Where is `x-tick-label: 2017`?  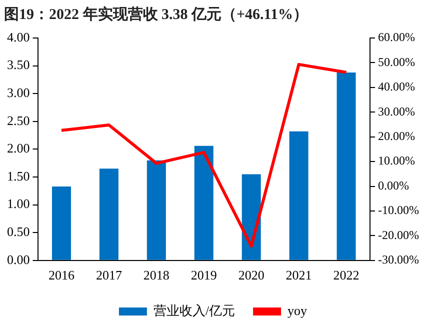
x-tick-label: 2017 is located at coordinates (109, 275).